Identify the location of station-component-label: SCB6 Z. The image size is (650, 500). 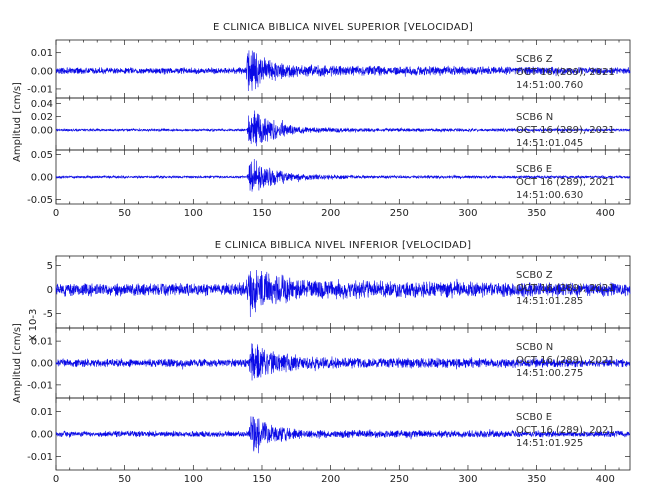
(534, 59).